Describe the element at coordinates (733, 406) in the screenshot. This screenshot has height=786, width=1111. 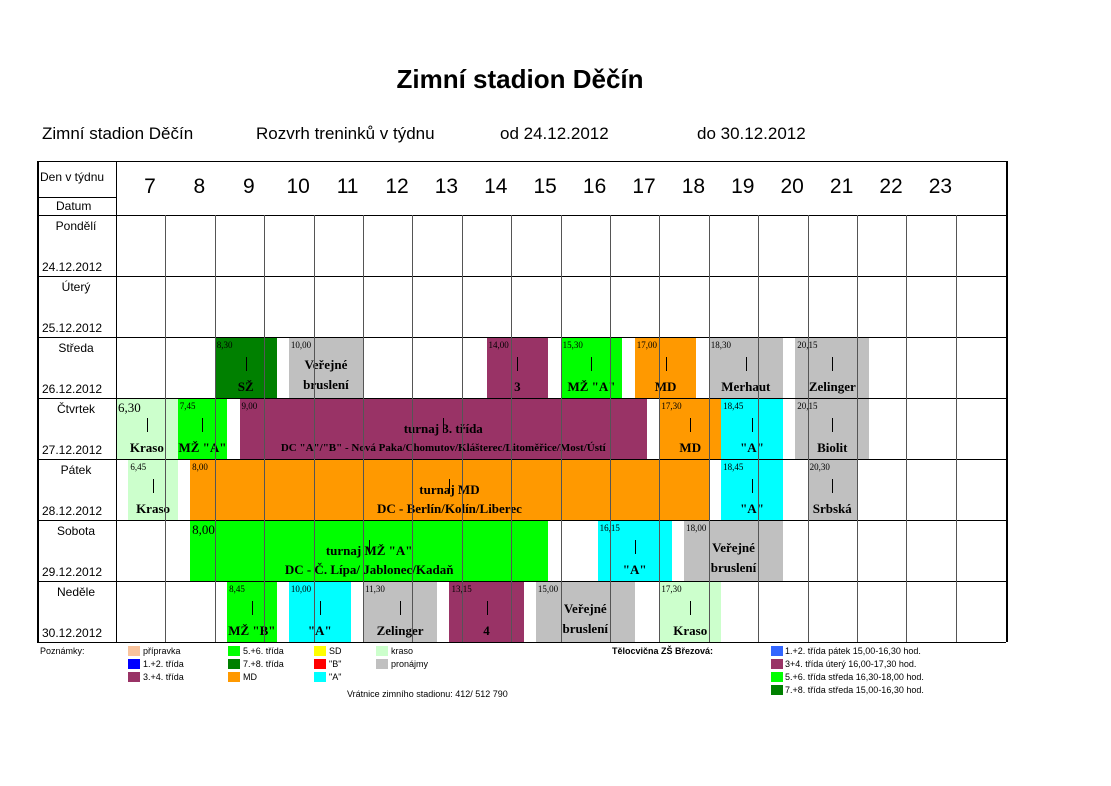
I see `block-time: 18,45` at that location.